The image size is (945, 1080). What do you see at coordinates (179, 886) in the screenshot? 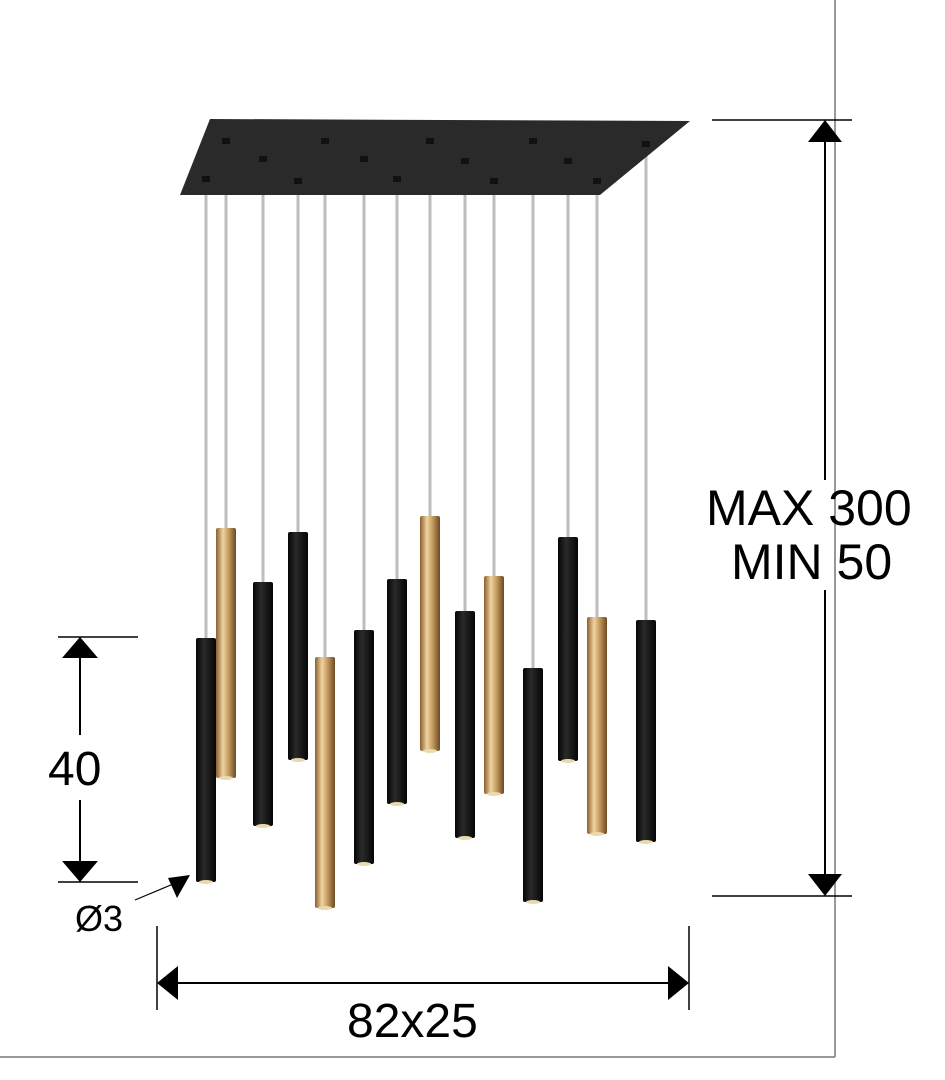
I see `arrow-icon` at bounding box center [179, 886].